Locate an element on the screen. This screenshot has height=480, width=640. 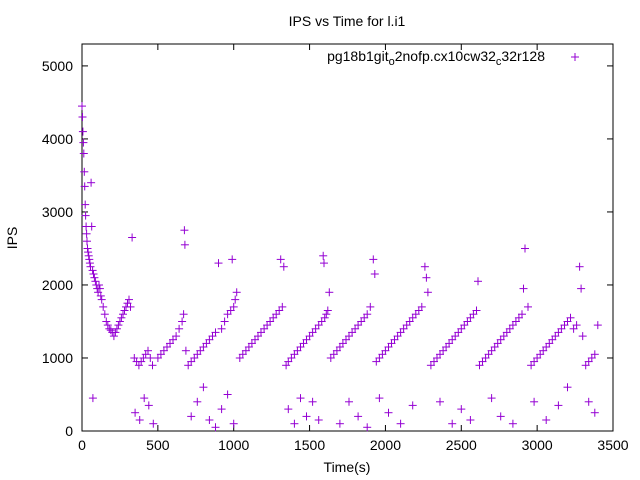
legend-name-part-c: 2nofp.cx10cw32 is located at coordinates (445, 56).